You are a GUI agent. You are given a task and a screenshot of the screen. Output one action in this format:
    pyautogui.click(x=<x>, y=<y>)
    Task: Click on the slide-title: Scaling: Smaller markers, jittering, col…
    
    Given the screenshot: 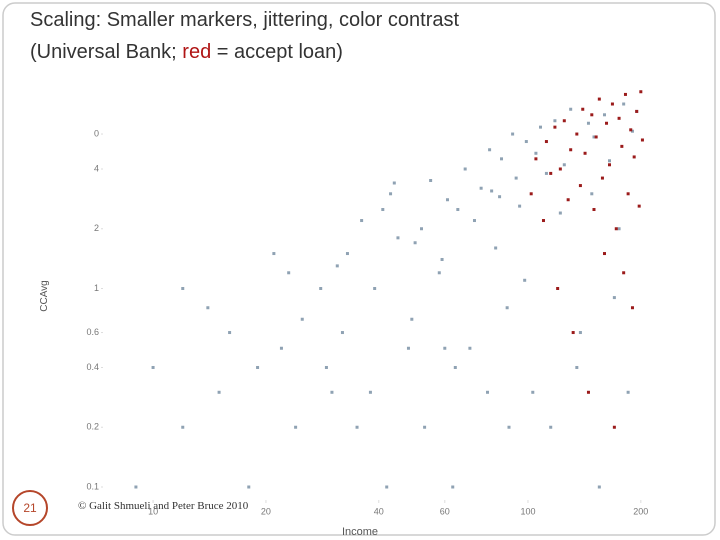 What is the action you would take?
    pyautogui.click(x=244, y=20)
    